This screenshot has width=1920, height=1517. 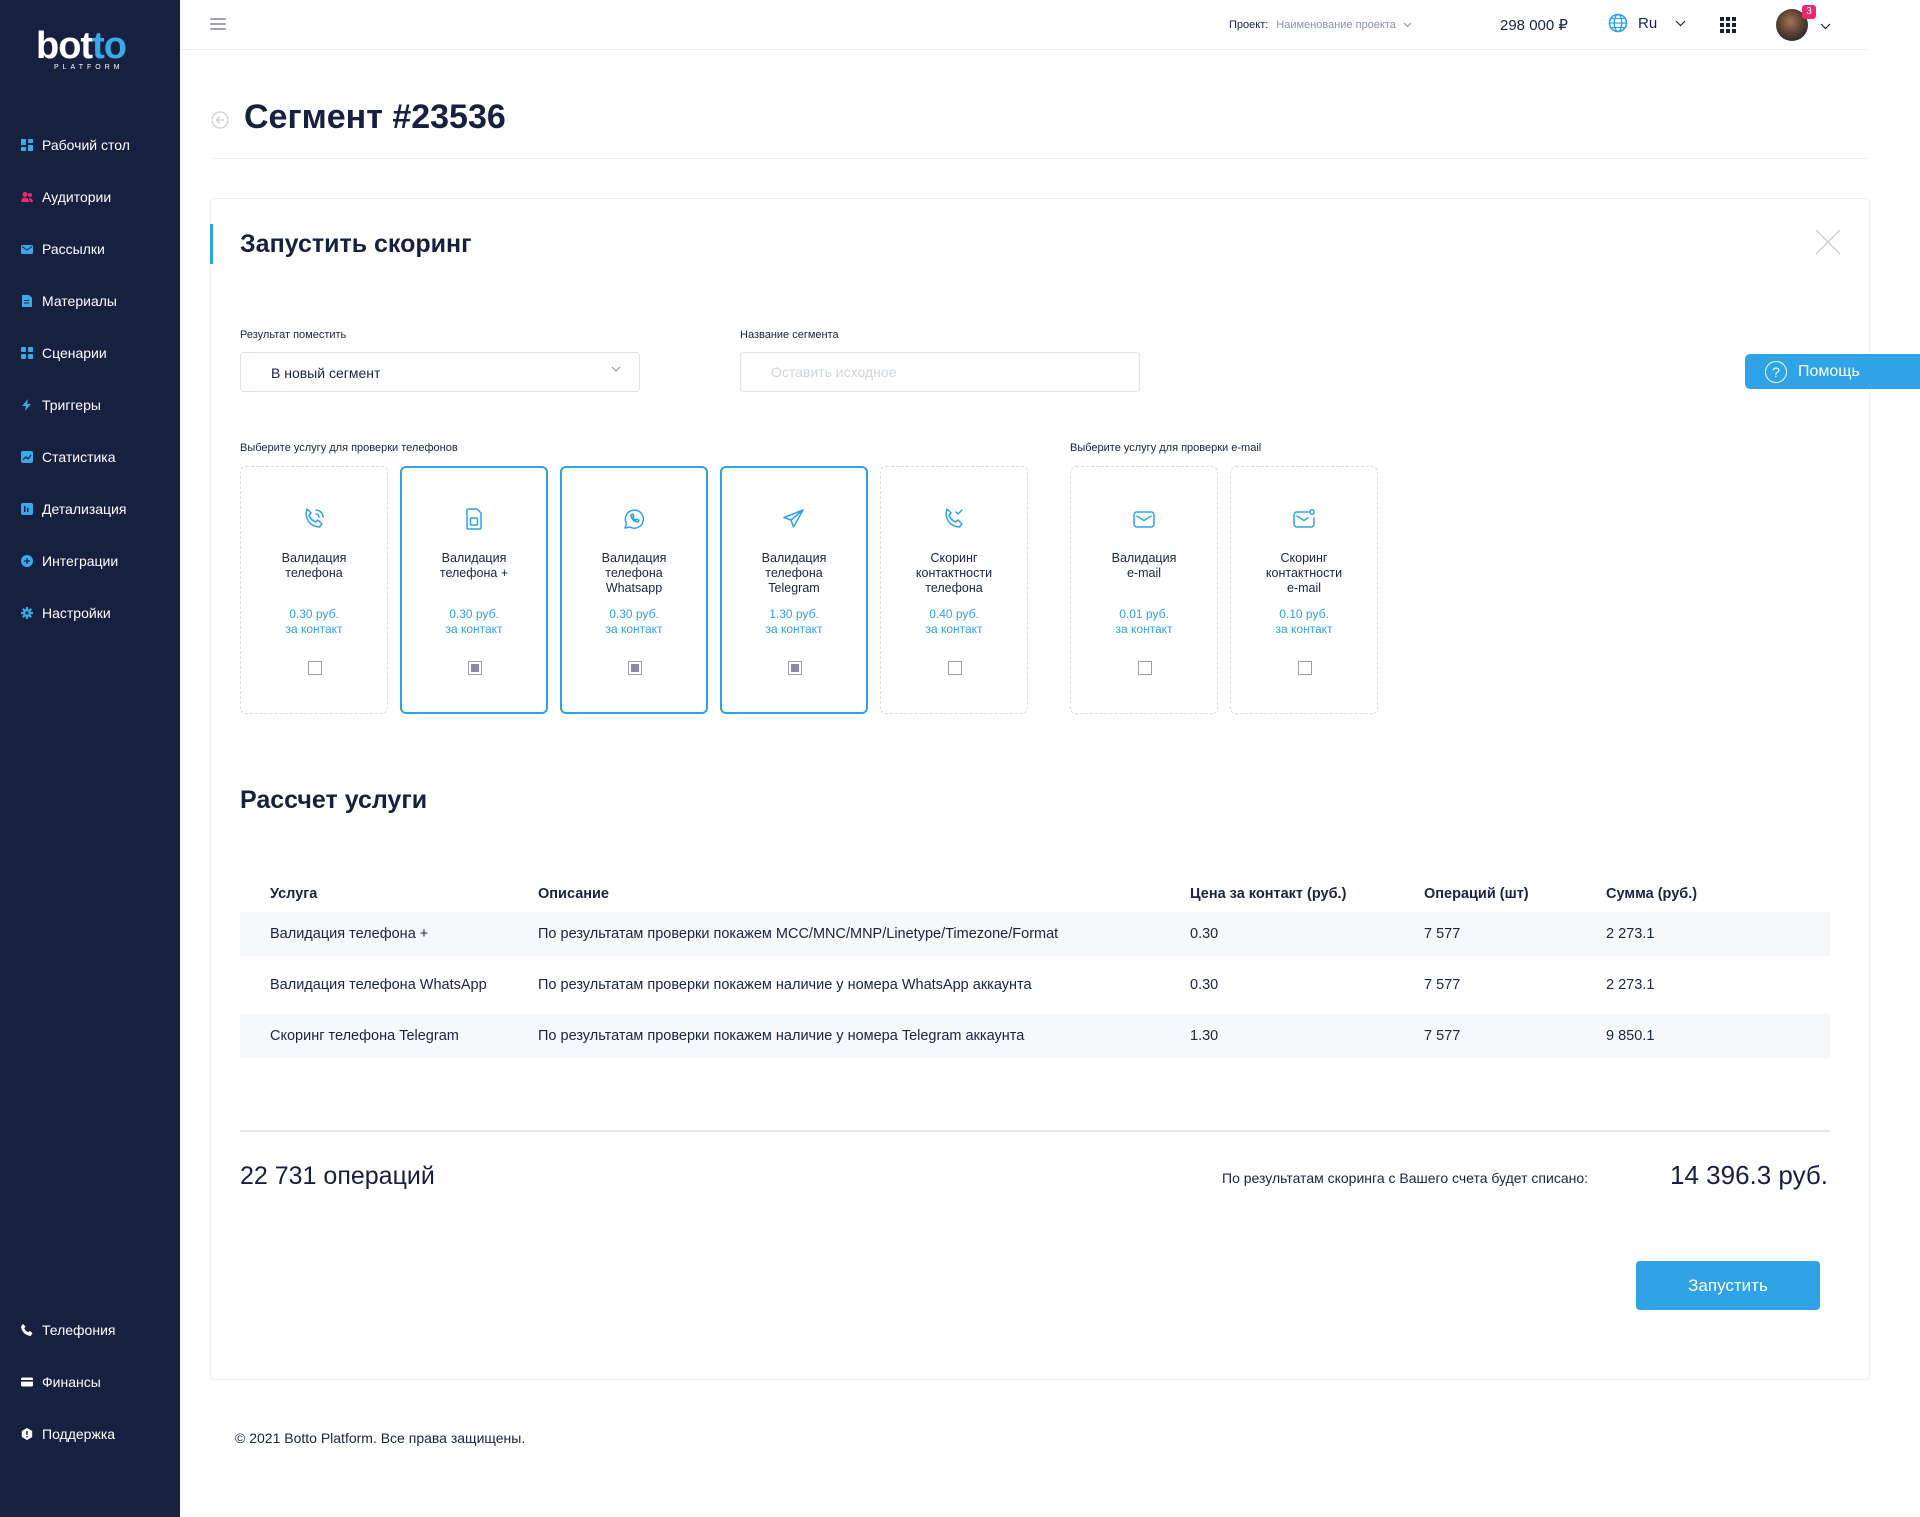 I want to click on result-destination-select: В новый сегмент, so click(x=440, y=372).